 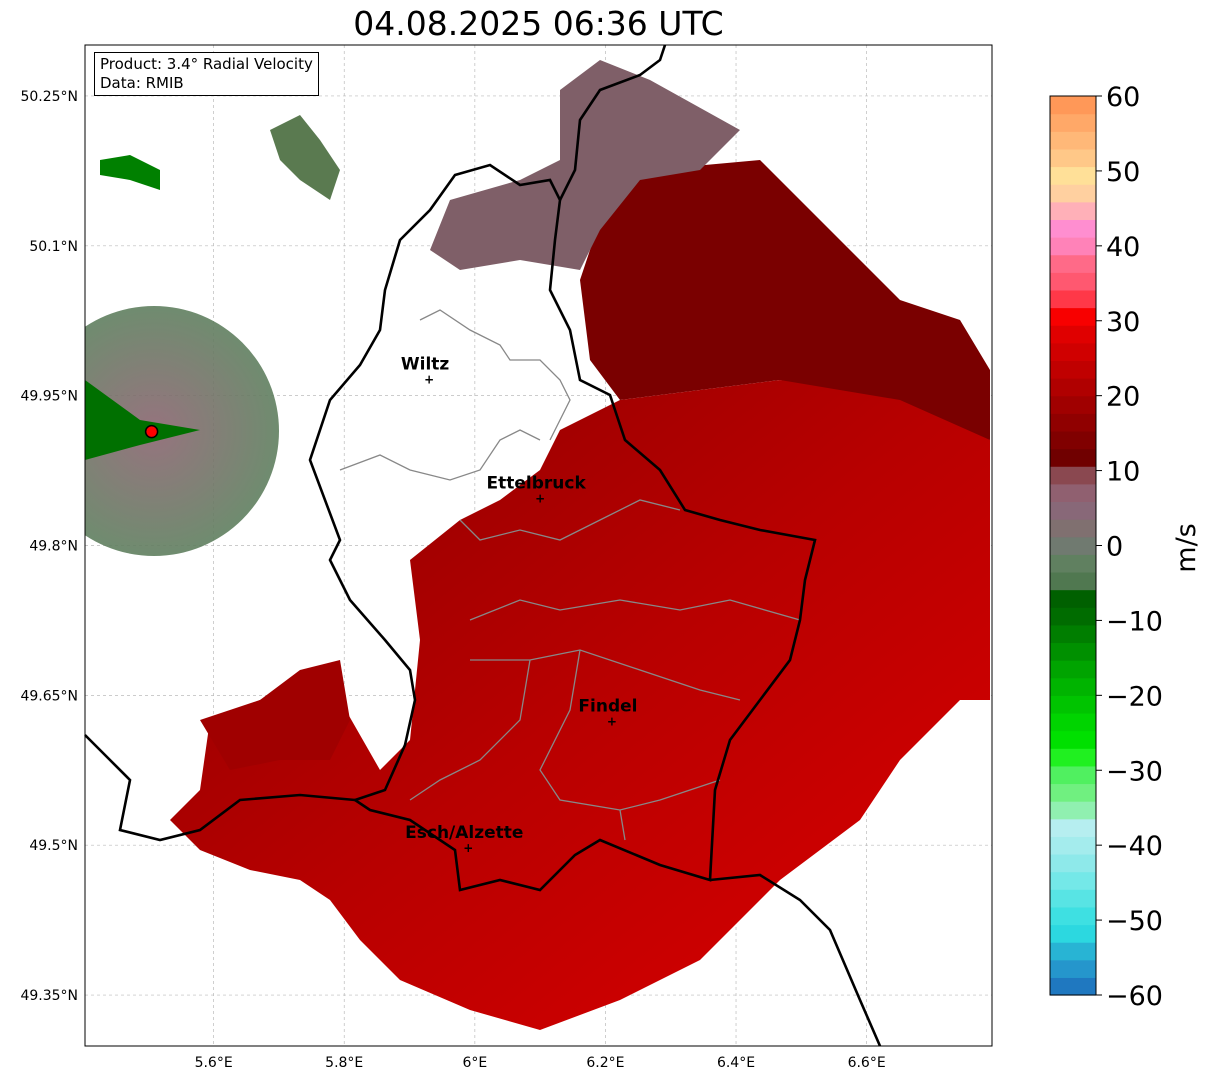 What do you see at coordinates (867, 1063) in the screenshot?
I see `x-tick-label: 6.6°E` at bounding box center [867, 1063].